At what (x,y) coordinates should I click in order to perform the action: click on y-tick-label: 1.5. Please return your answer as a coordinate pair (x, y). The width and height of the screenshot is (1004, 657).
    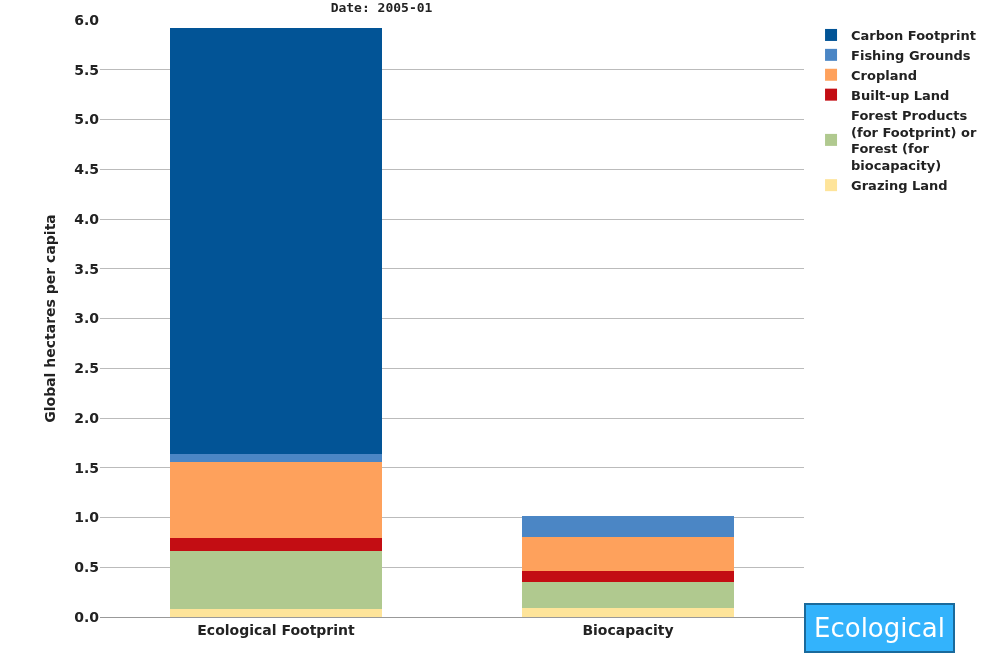
    Looking at the image, I should click on (86, 467).